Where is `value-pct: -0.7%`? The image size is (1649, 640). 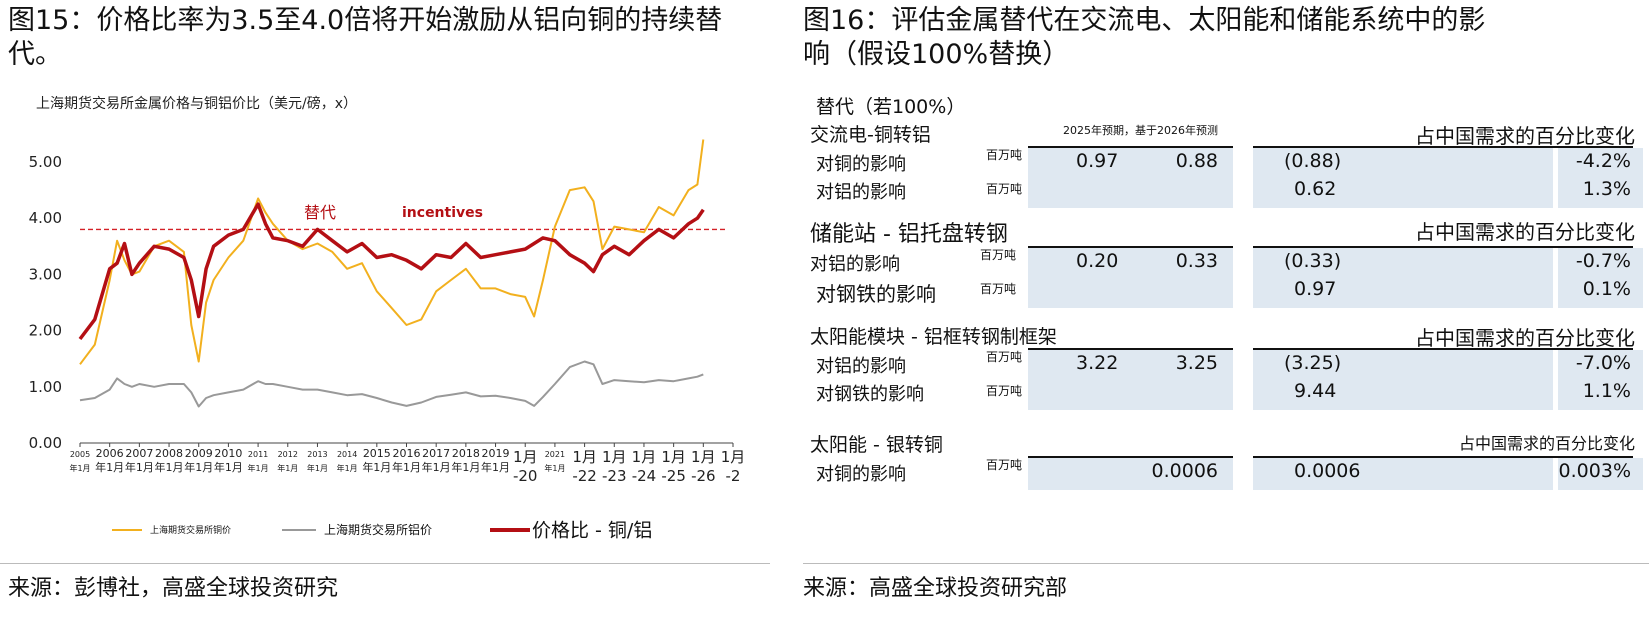
value-pct: -0.7% is located at coordinates (1603, 261).